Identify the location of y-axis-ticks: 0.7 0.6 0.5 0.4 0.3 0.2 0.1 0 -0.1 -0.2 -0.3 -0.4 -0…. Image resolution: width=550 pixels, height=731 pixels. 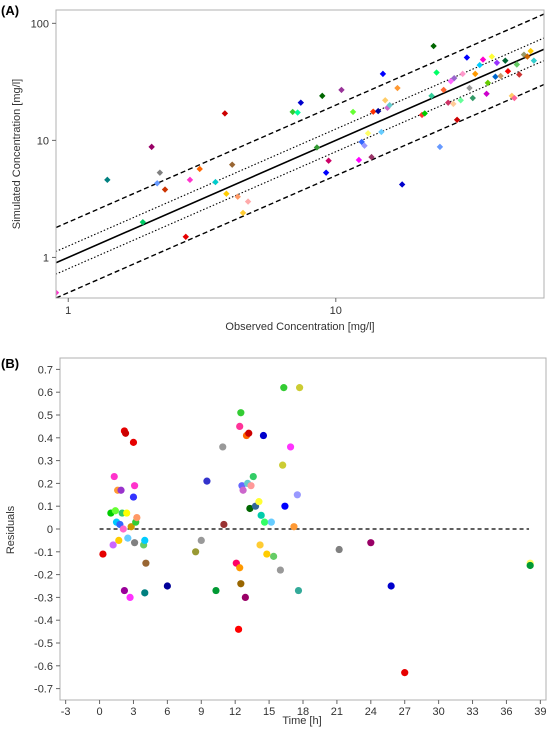
(47, 530).